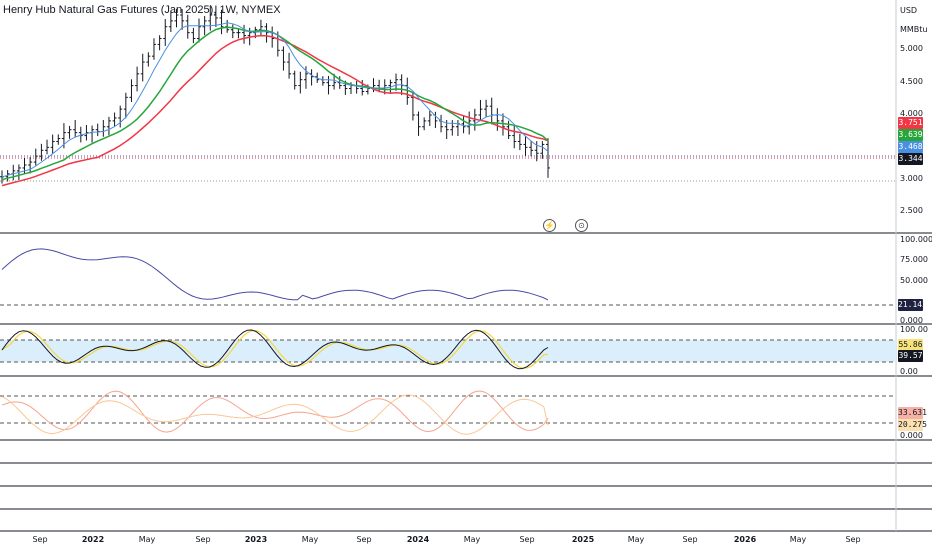  I want to click on stoch-tick-0: 0.00, so click(909, 371).